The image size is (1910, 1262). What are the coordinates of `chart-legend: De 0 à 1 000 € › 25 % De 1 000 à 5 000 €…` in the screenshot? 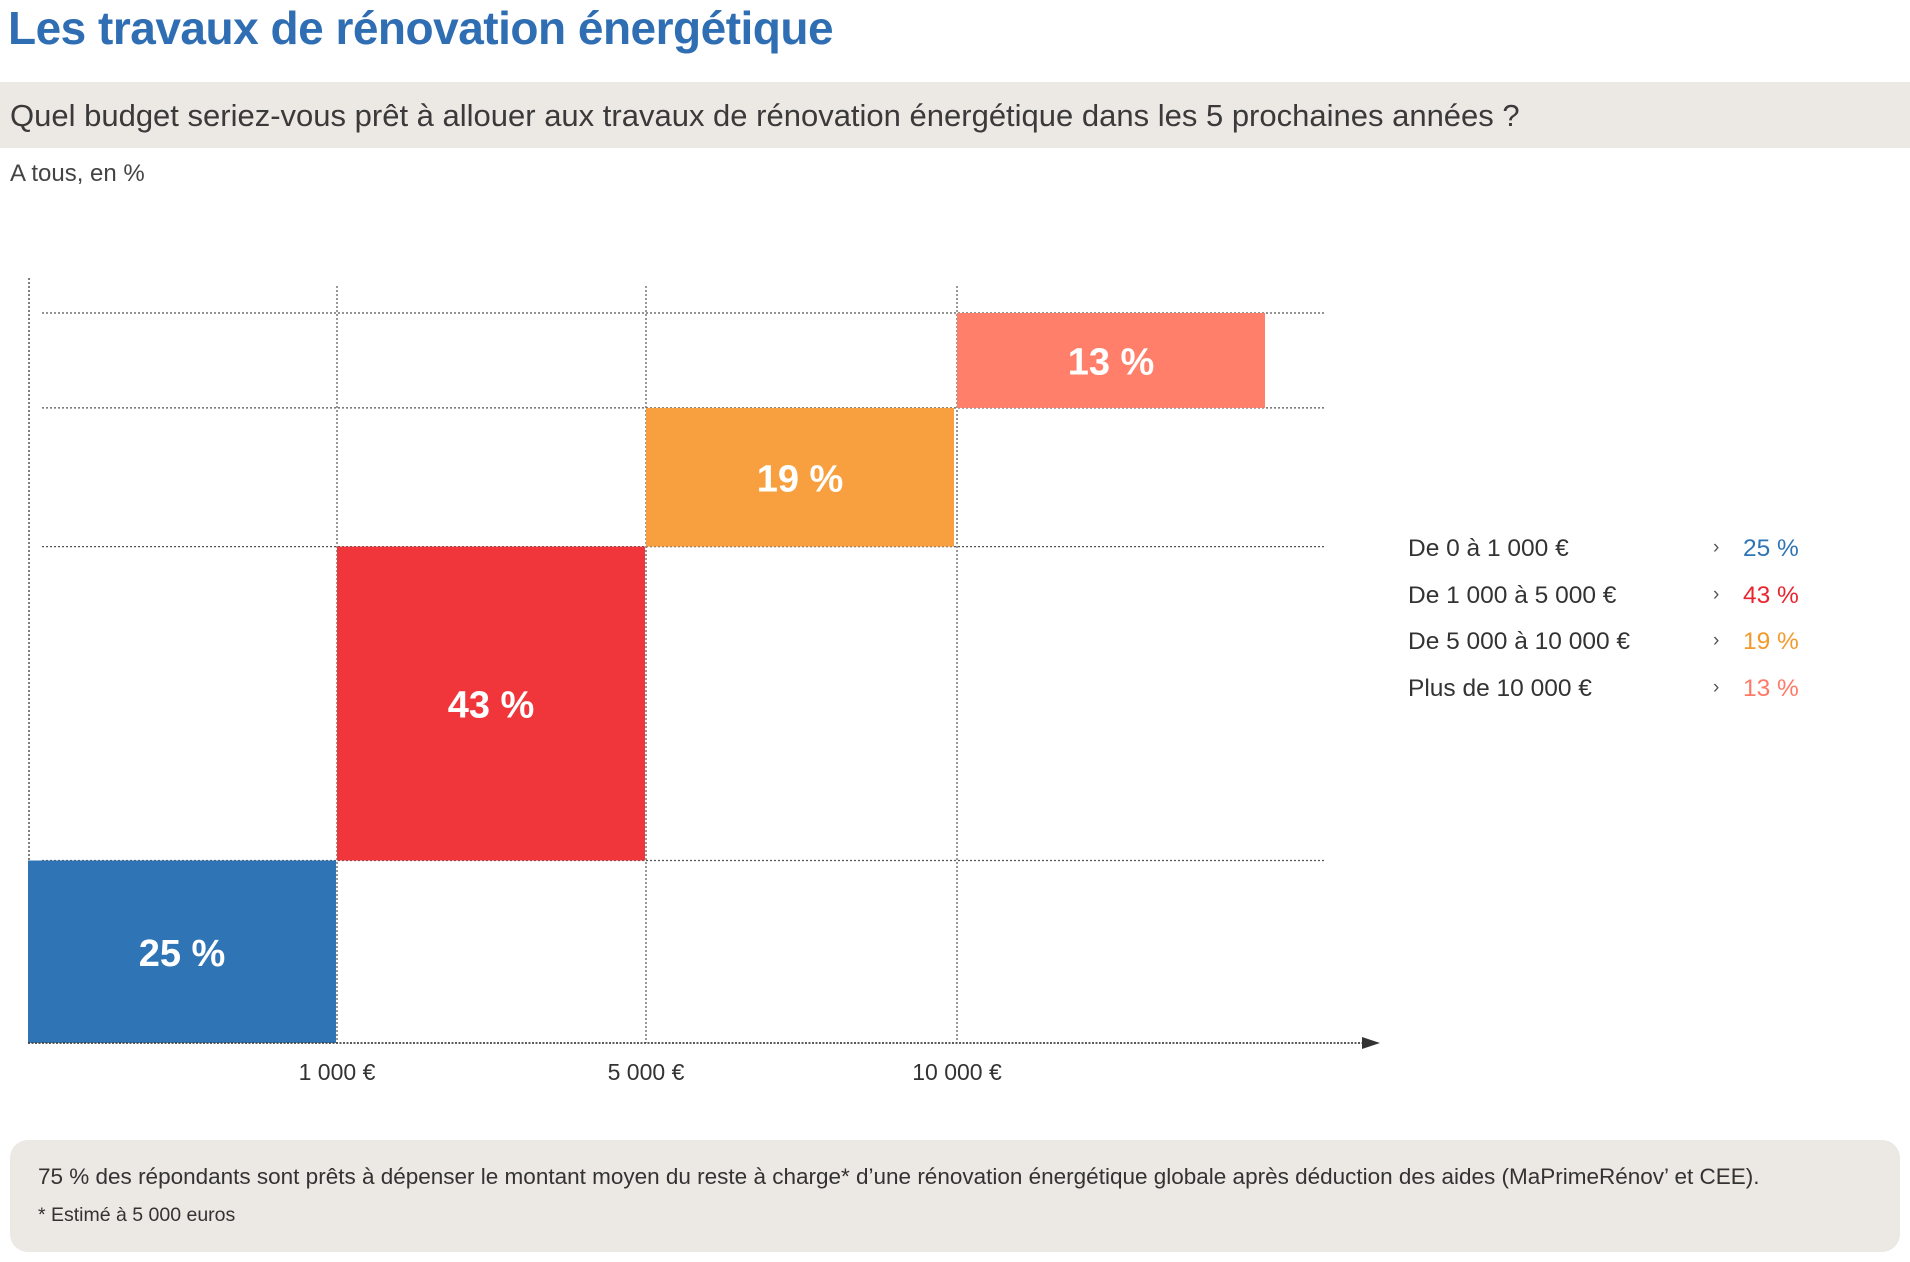 It's located at (1618, 628).